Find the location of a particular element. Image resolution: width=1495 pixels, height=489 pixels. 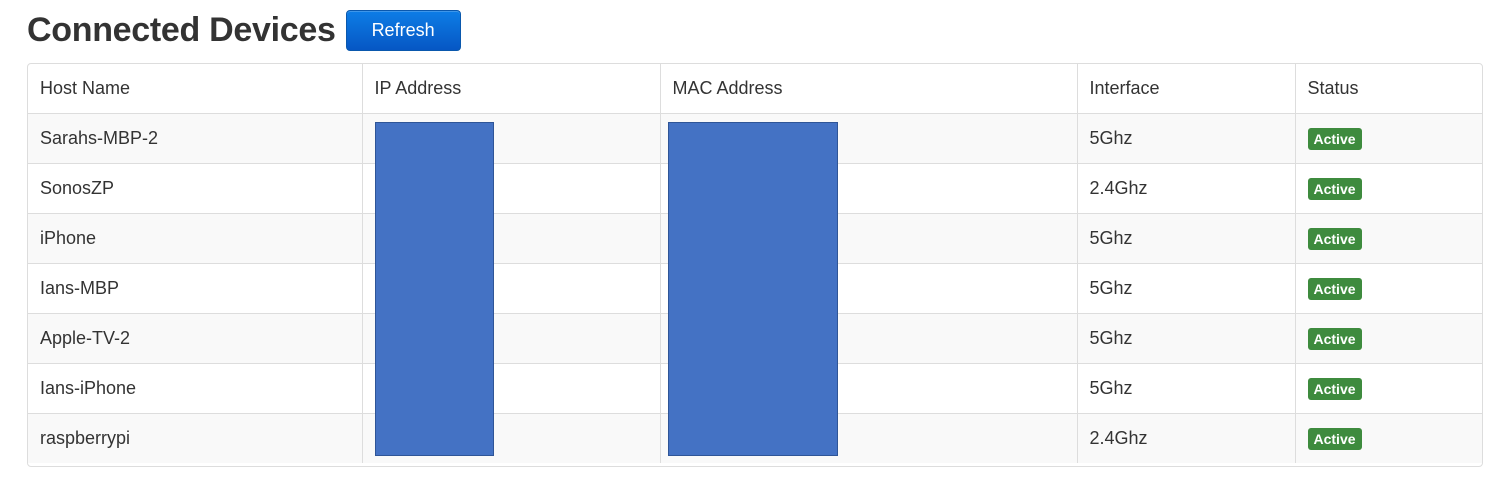

table-row: Ians-MBP 5Ghz Active is located at coordinates (755, 288).